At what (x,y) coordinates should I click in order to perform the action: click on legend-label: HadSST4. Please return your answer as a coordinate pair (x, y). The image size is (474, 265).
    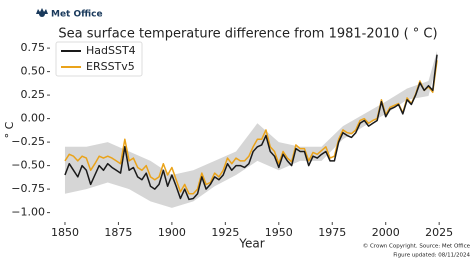
    Looking at the image, I should click on (111, 50).